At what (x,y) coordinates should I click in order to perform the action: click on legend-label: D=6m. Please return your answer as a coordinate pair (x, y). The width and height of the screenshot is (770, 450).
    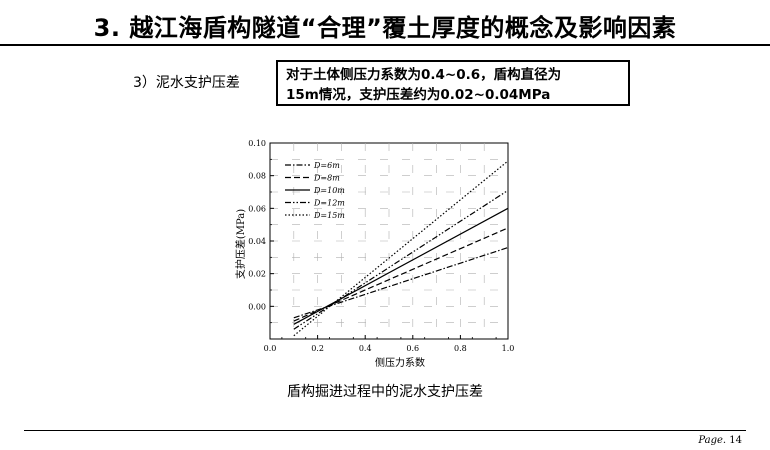
    Looking at the image, I should click on (326, 165).